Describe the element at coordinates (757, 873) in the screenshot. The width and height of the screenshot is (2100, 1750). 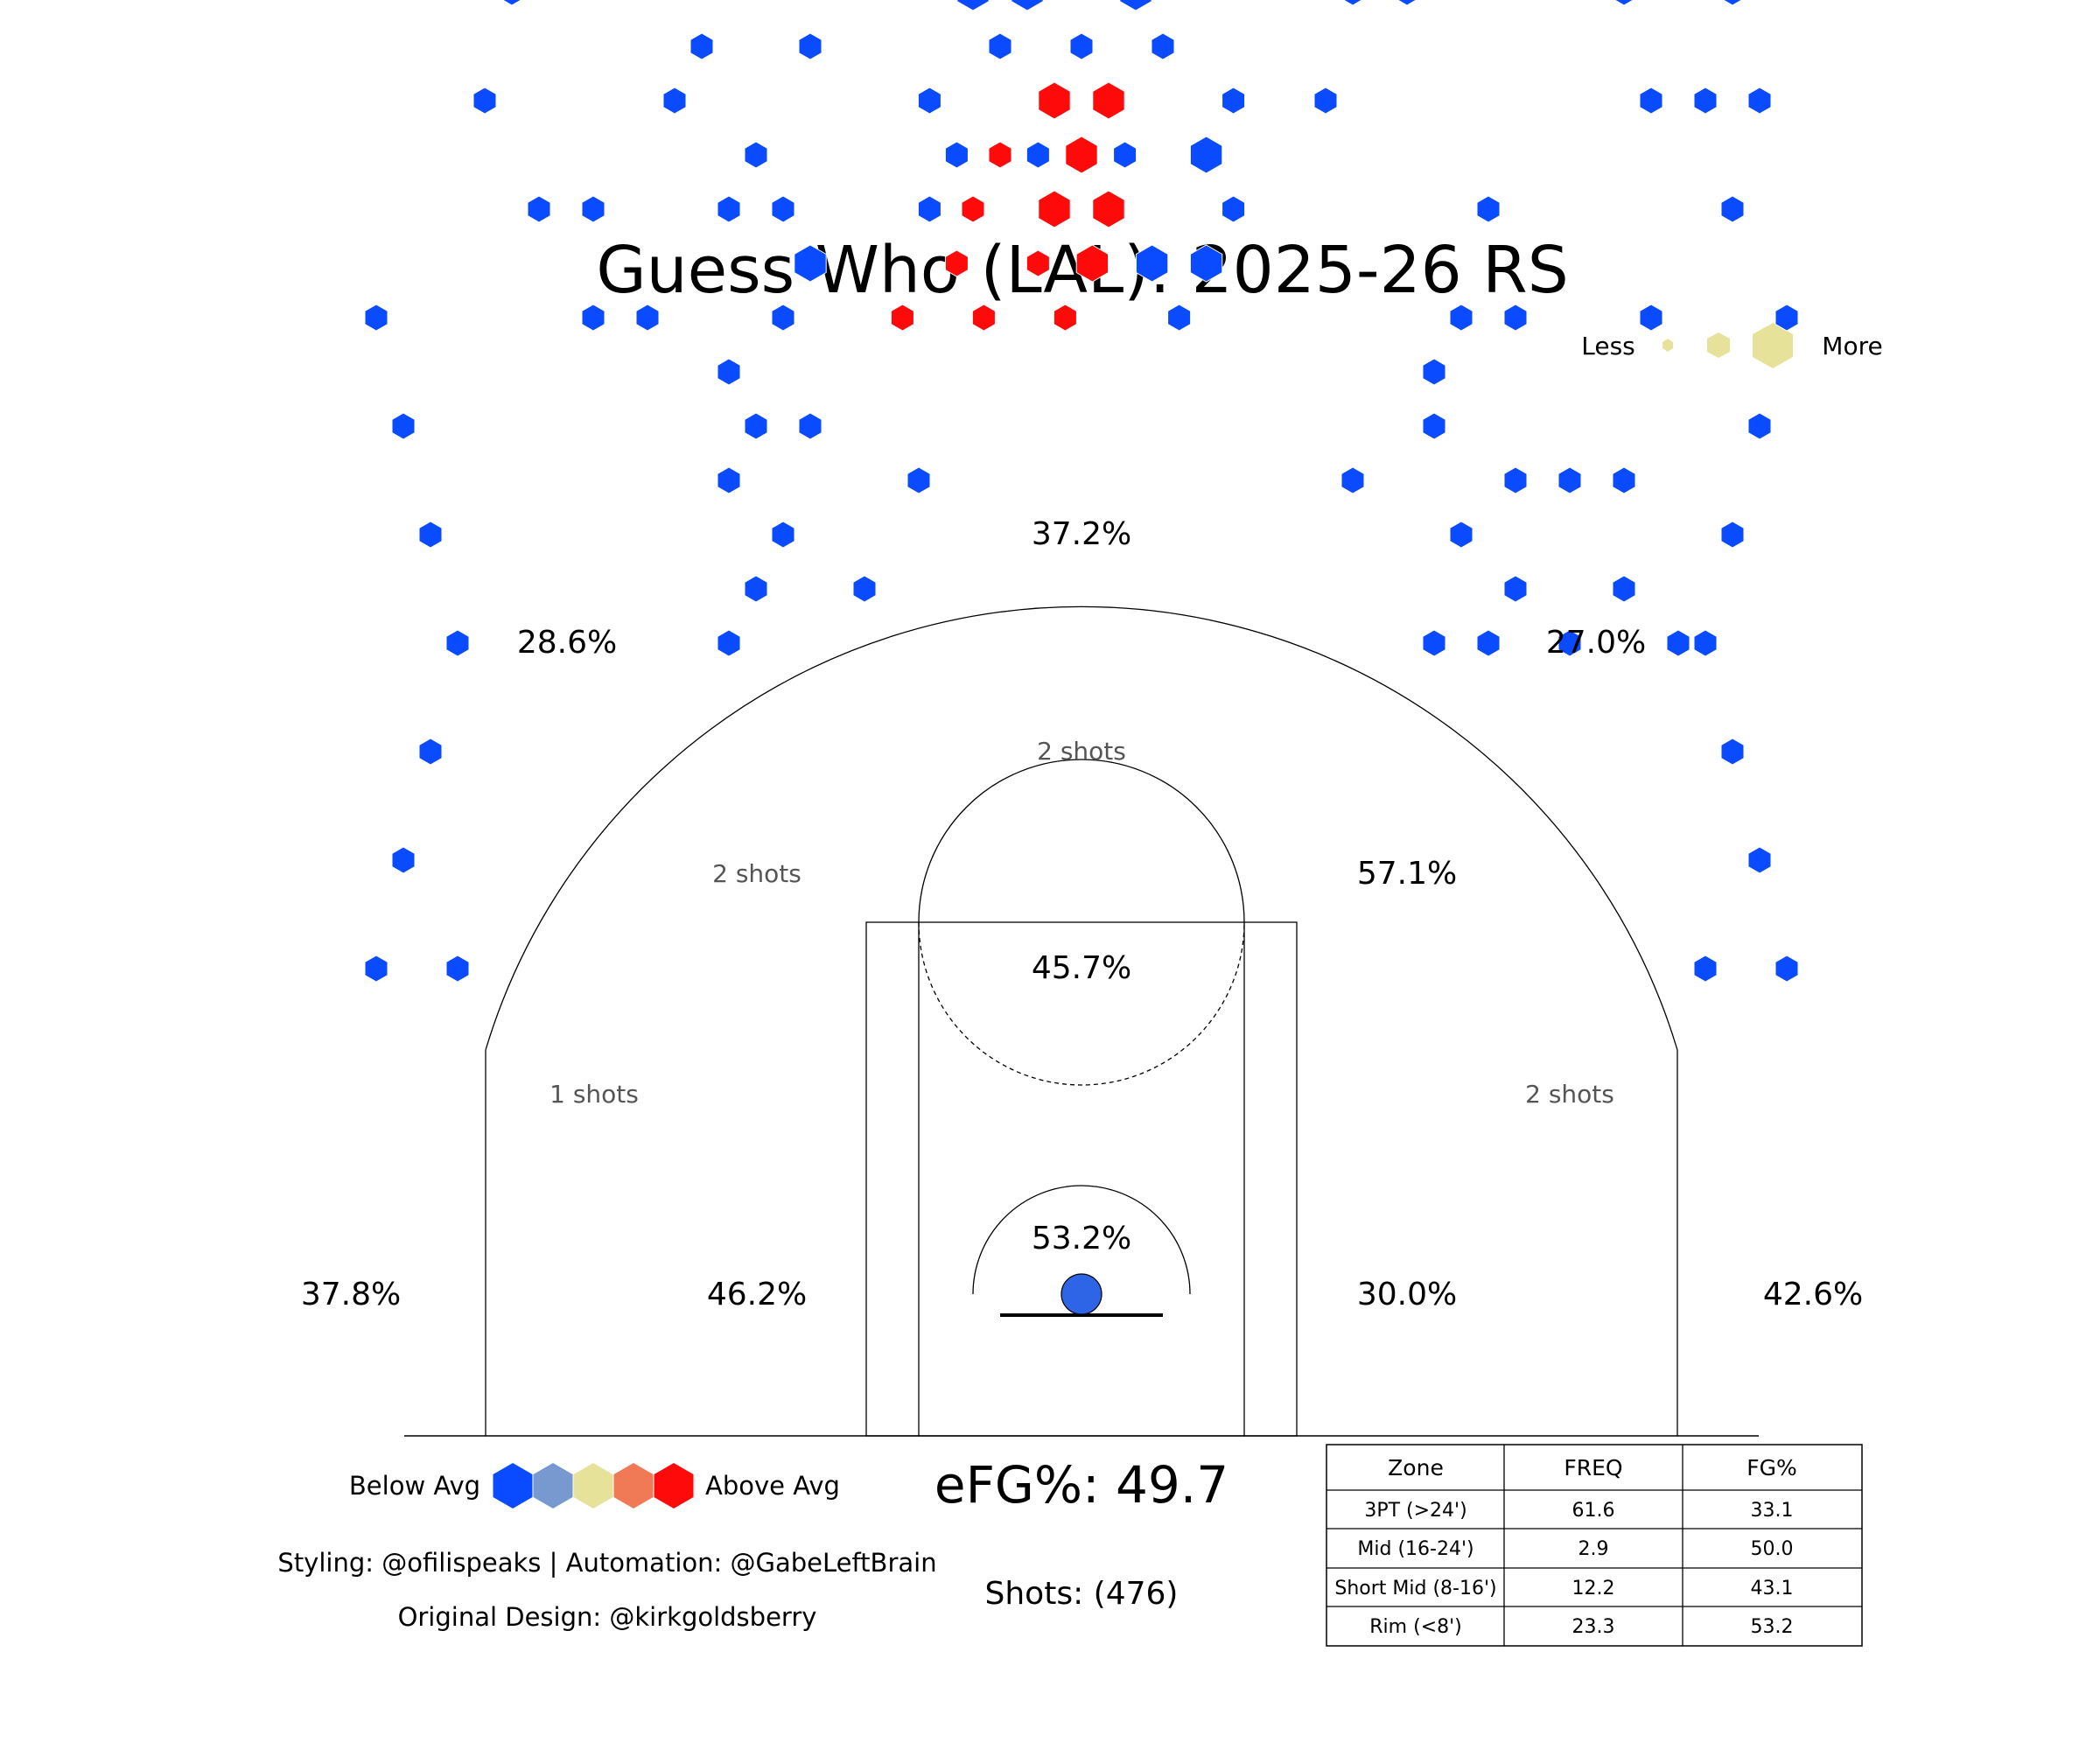
I see `zone-shots-left-wing-mid: 2 shots` at that location.